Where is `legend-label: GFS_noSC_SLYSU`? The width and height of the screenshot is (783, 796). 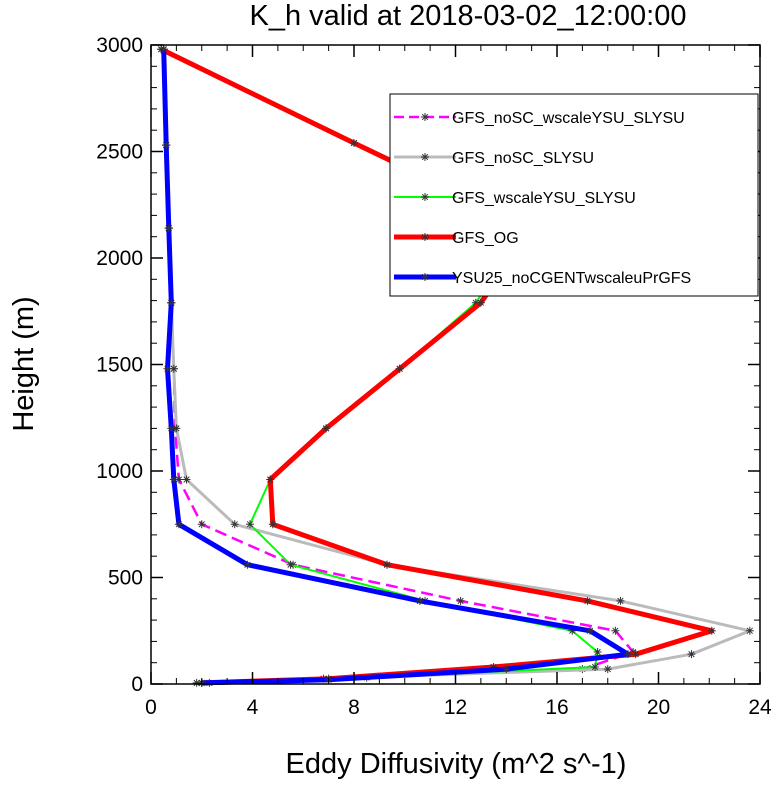 legend-label: GFS_noSC_SLYSU is located at coordinates (523, 158).